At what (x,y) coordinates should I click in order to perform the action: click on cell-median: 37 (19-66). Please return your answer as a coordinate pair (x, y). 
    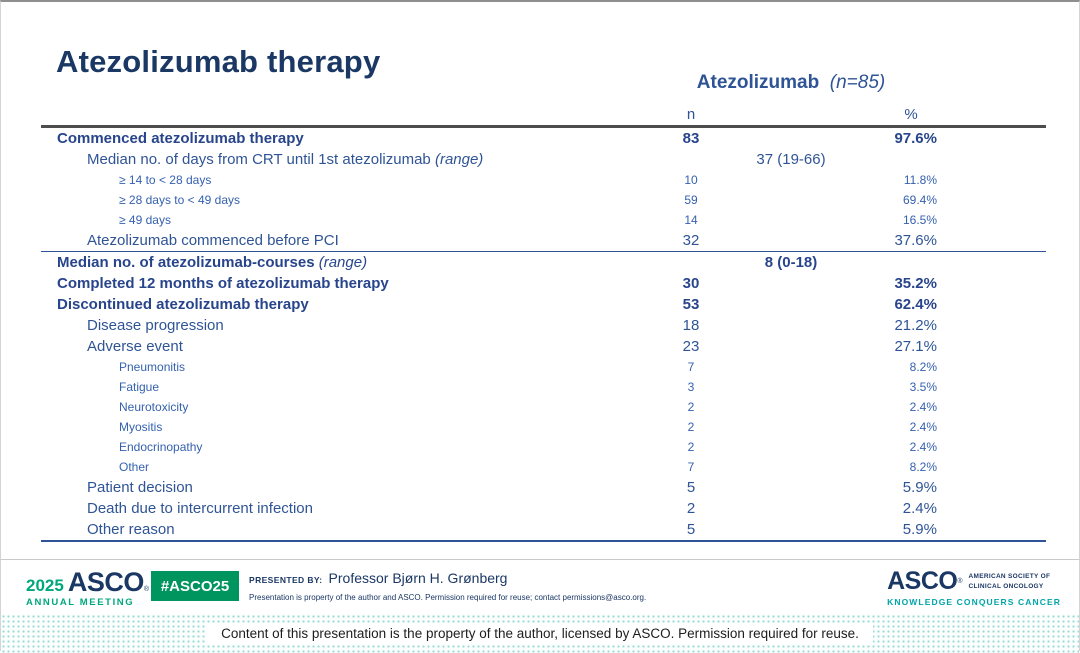
    Looking at the image, I should click on (791, 159).